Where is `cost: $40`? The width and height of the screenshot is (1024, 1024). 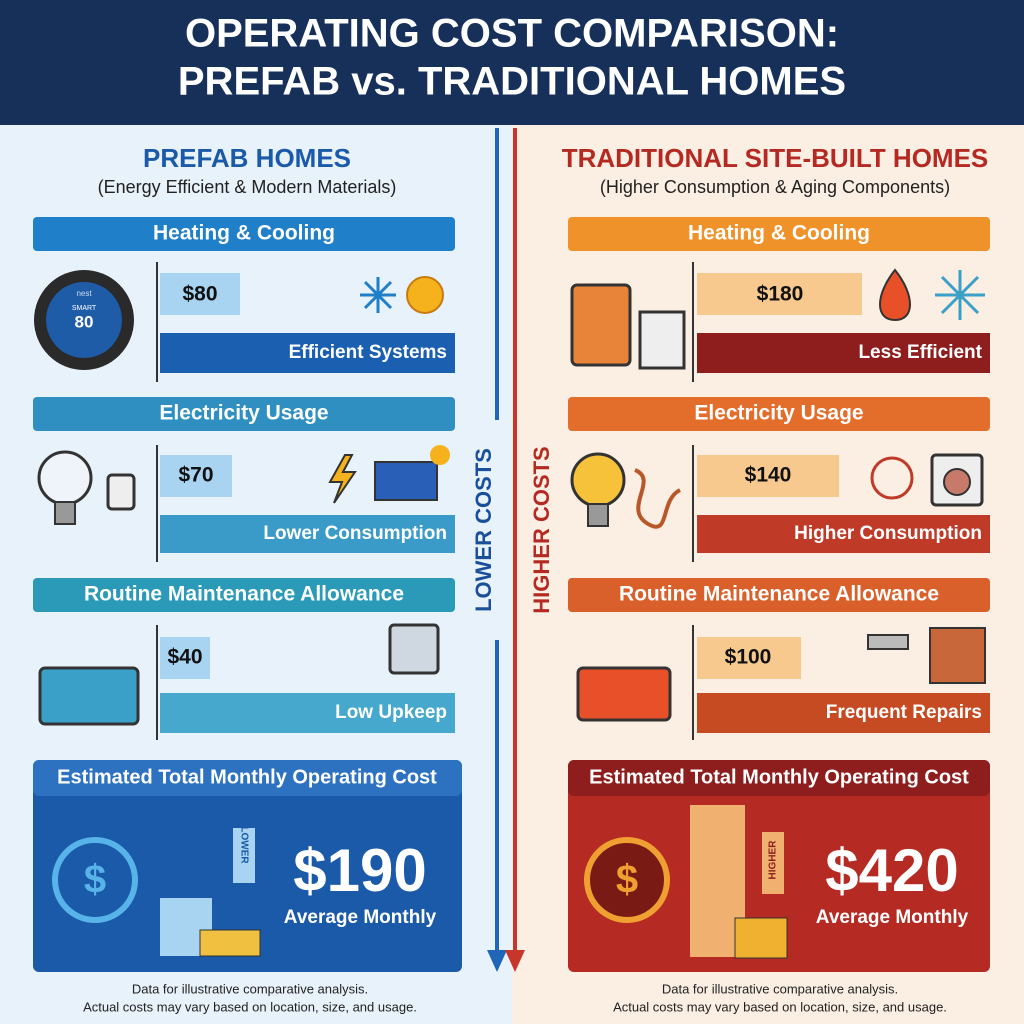
cost: $40 is located at coordinates (184, 657).